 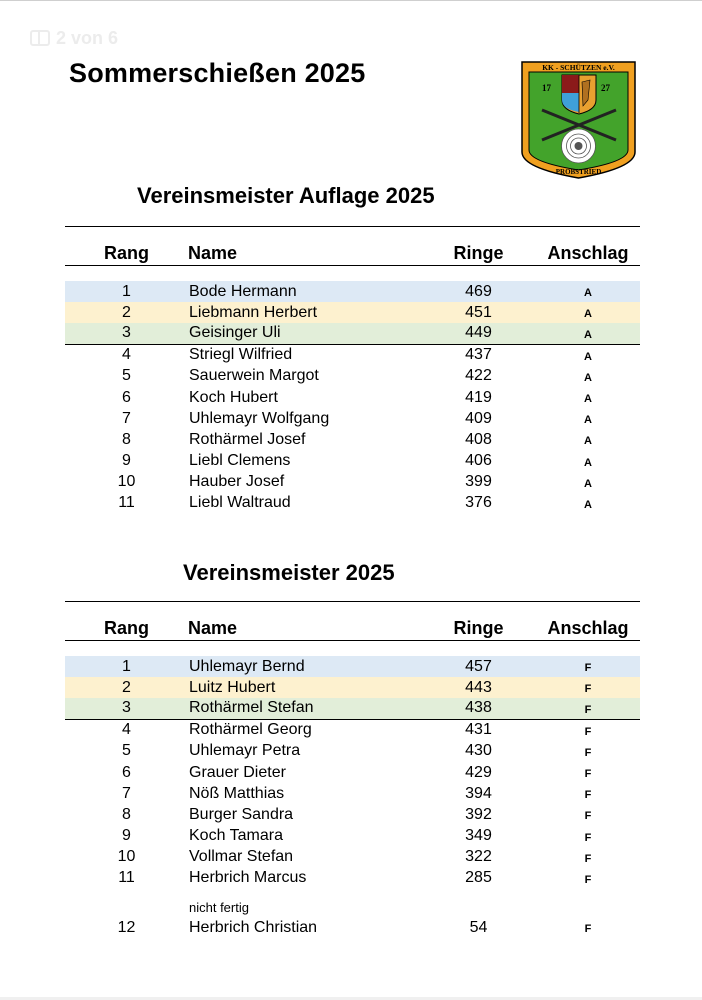 I want to click on cell-name: Uhlemayr Wolfgang, so click(x=259, y=418).